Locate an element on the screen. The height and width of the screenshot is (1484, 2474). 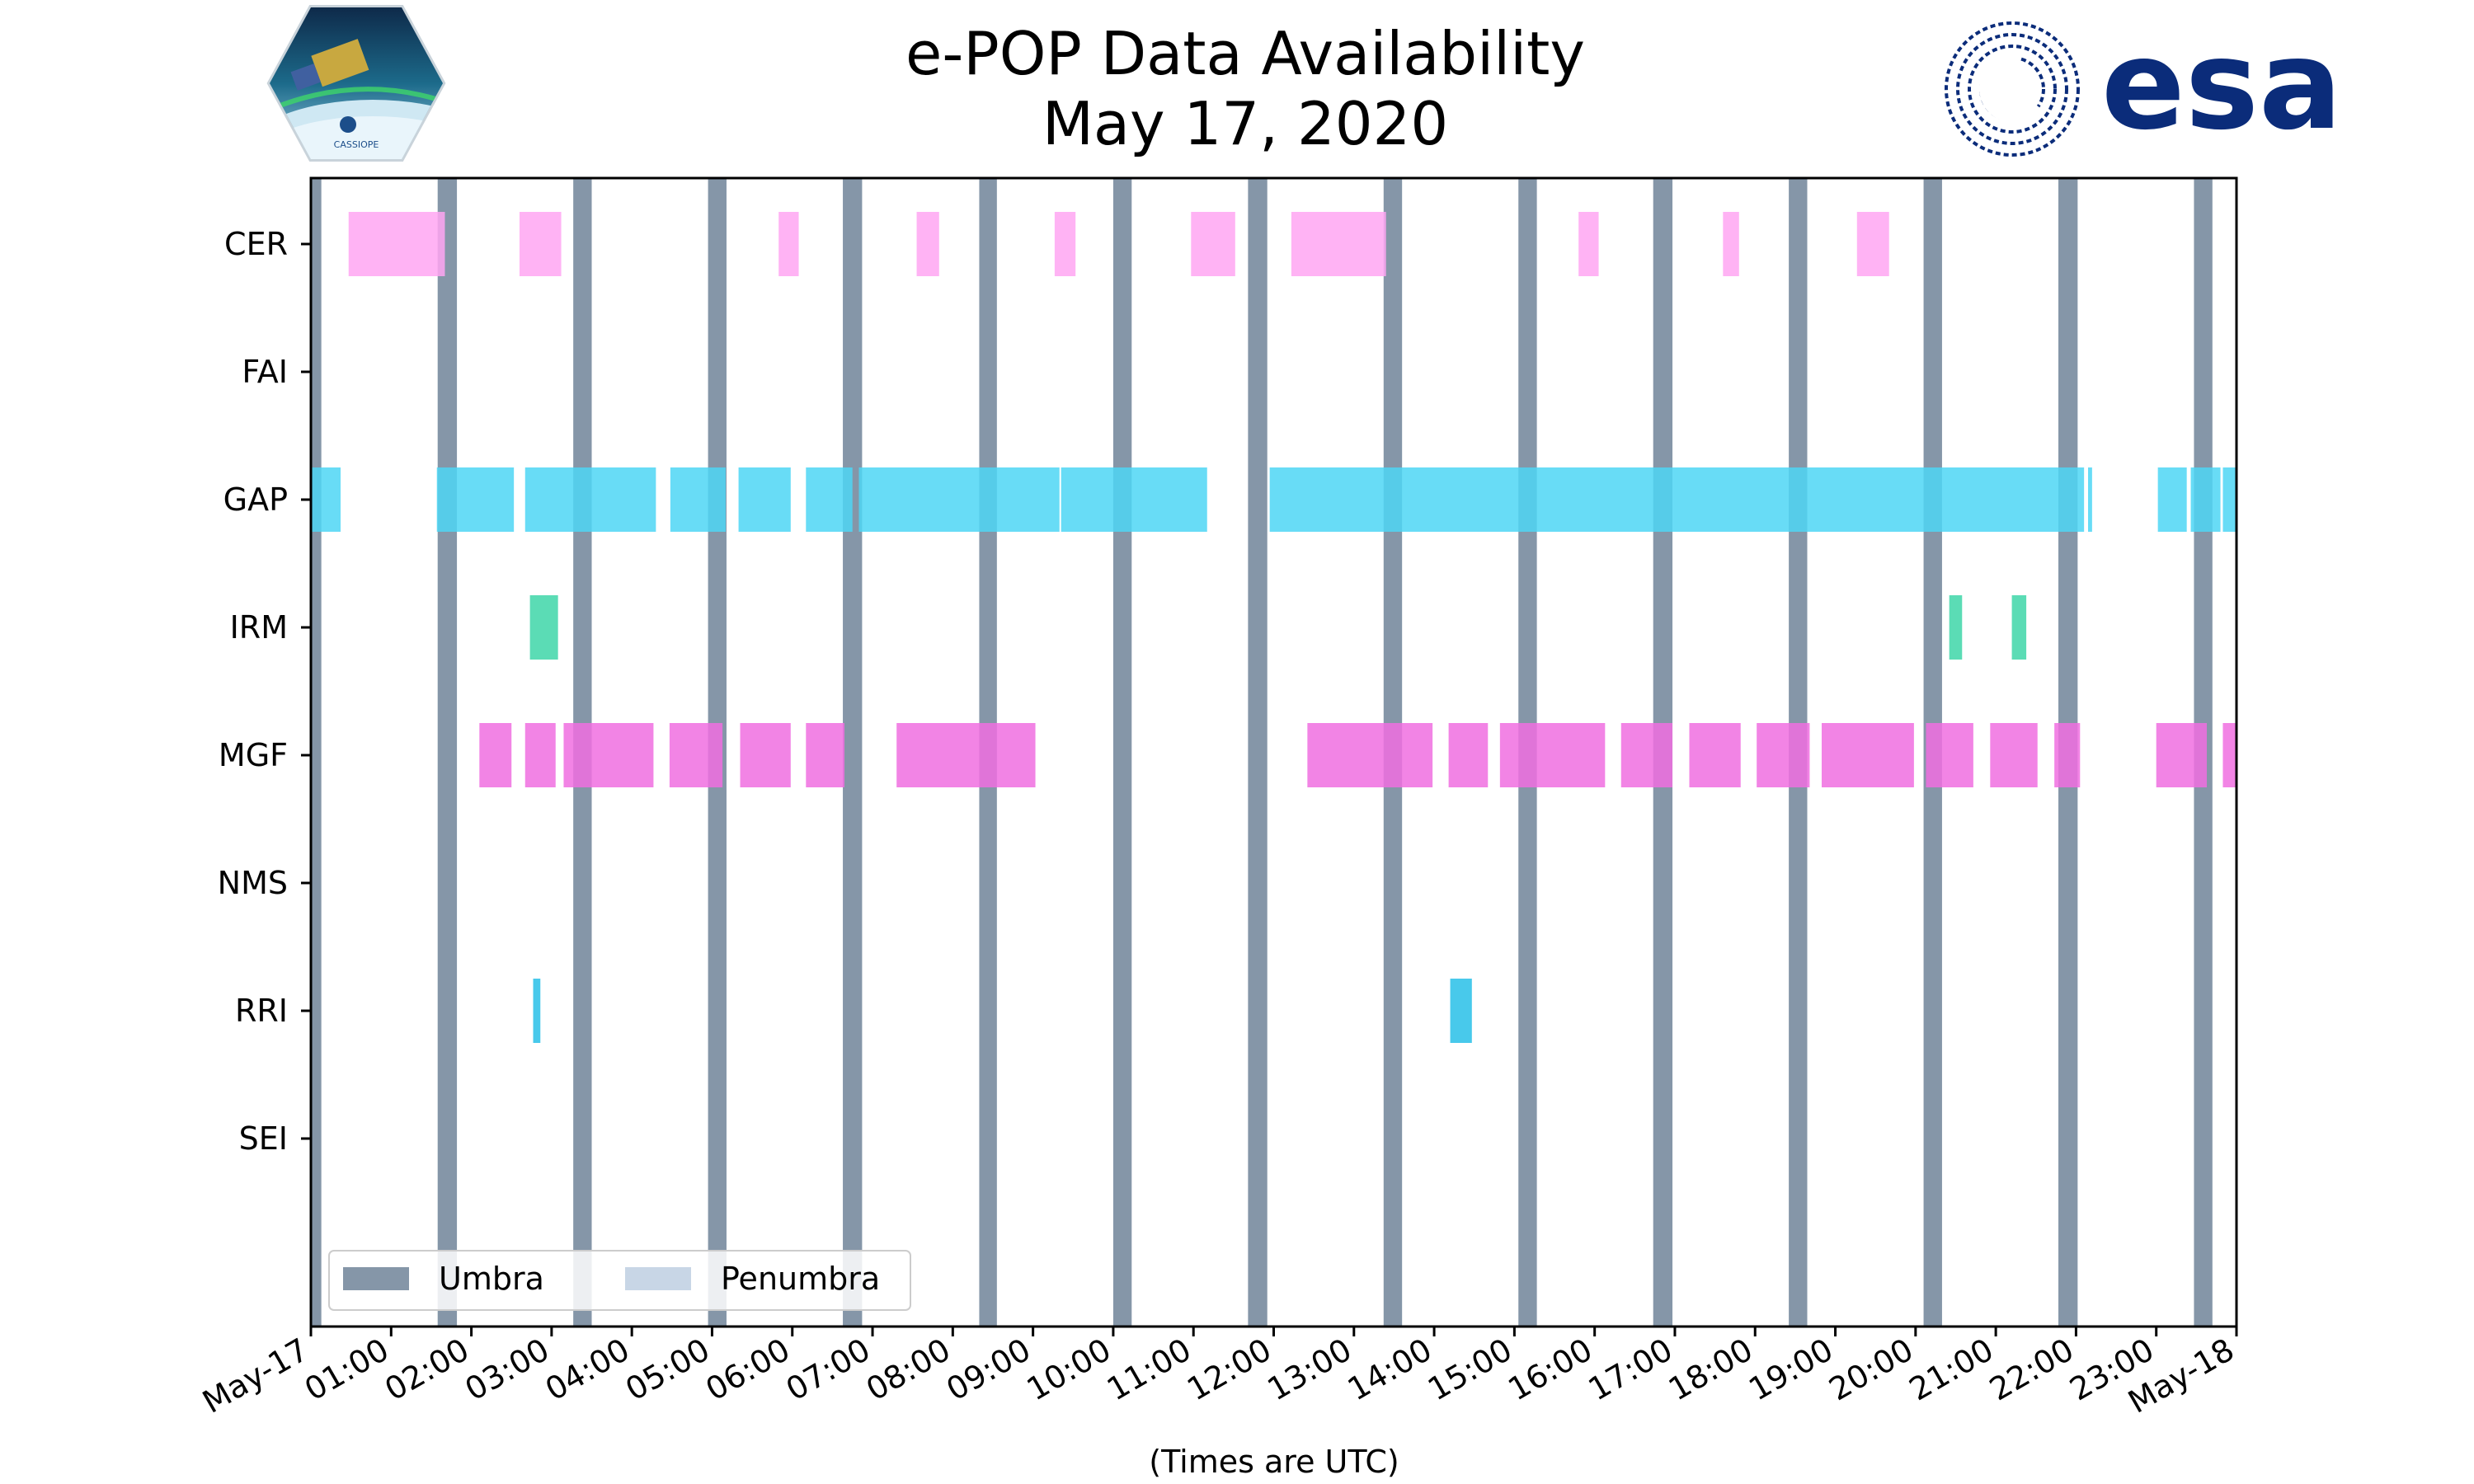
y-tick-label: FAI is located at coordinates (265, 372).